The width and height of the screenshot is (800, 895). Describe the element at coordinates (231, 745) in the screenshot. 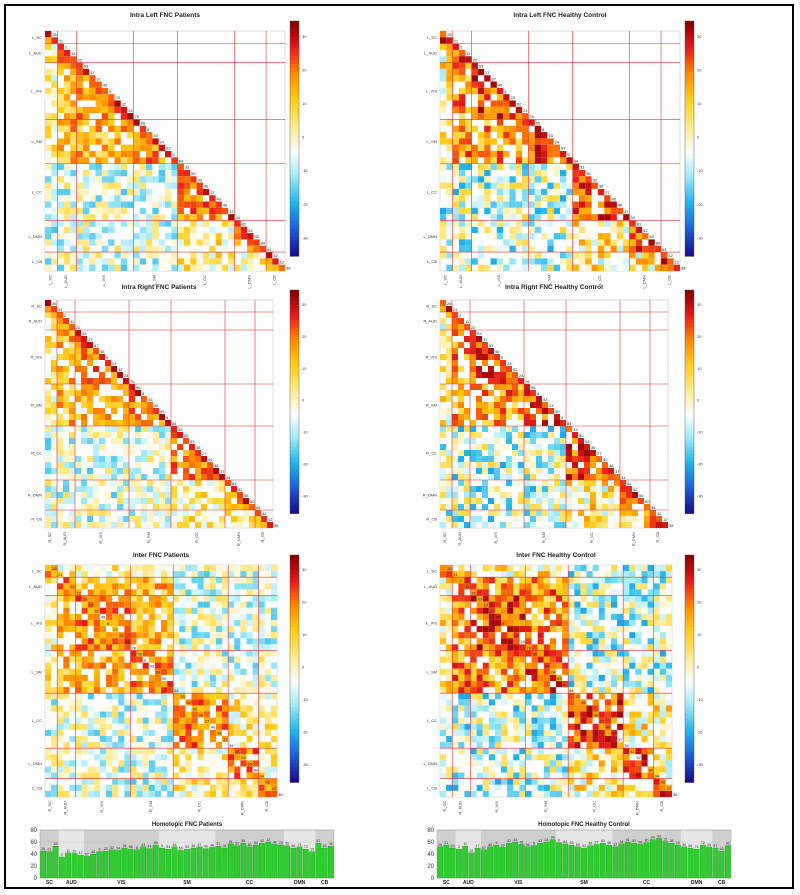

I see `diagonal-label: 34` at that location.